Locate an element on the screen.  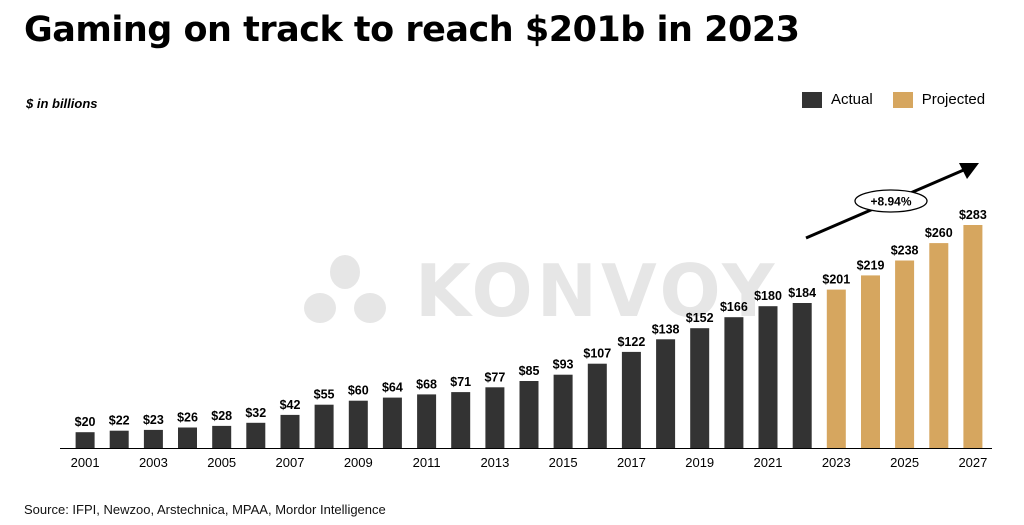
growth-annotation: +8.94% is located at coordinates (892, 201).